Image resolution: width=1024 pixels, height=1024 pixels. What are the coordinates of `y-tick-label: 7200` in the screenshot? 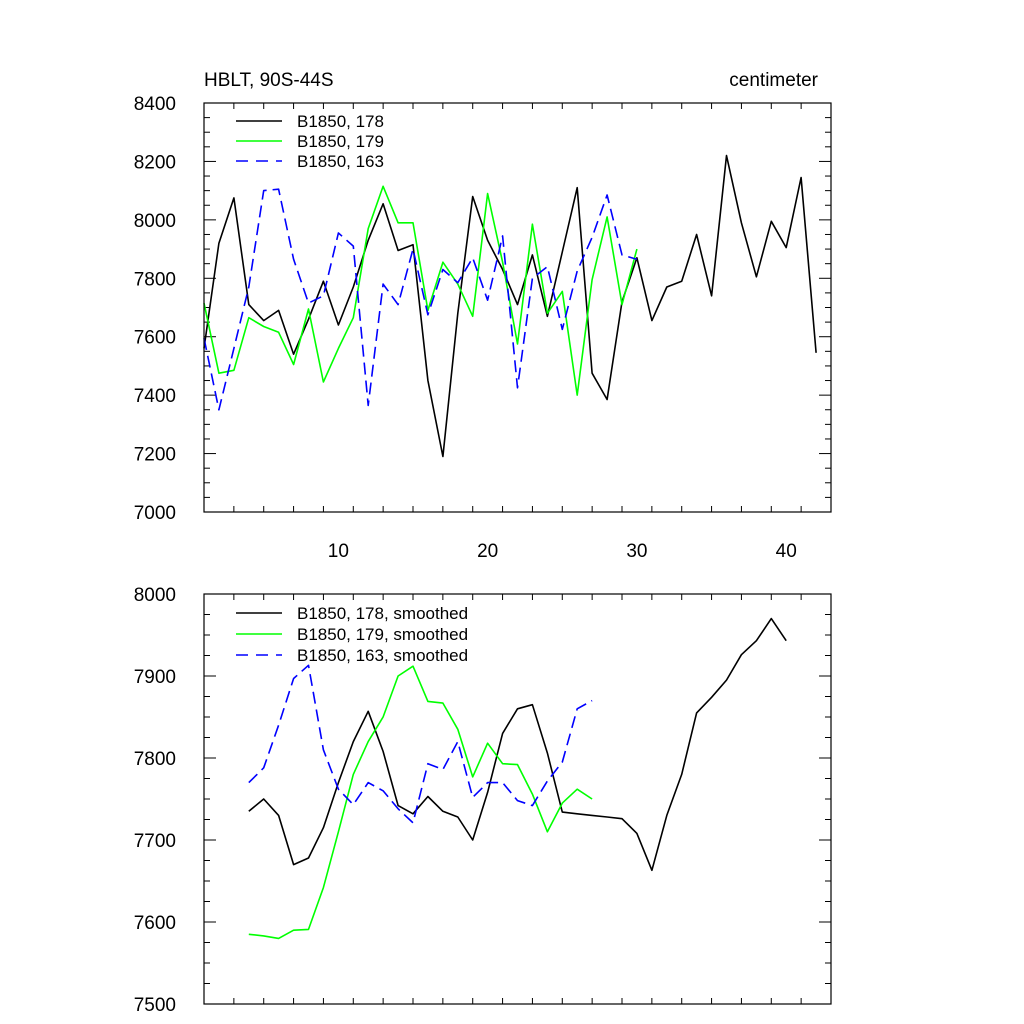 It's located at (155, 455).